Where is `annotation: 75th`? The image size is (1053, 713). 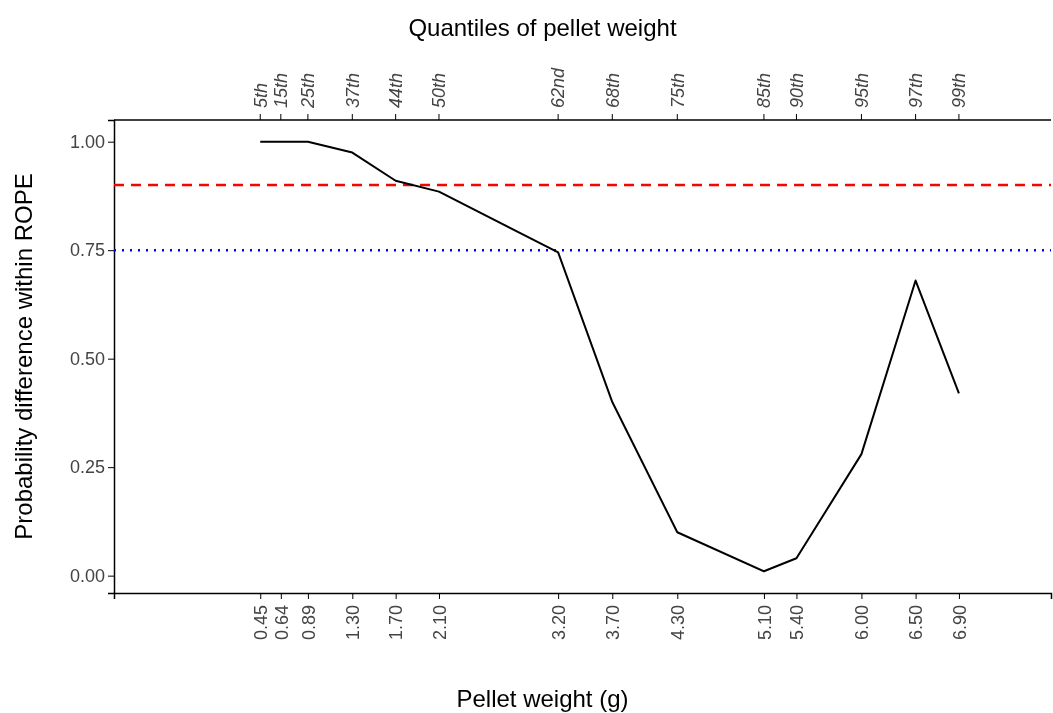
annotation: 75th is located at coordinates (677, 90).